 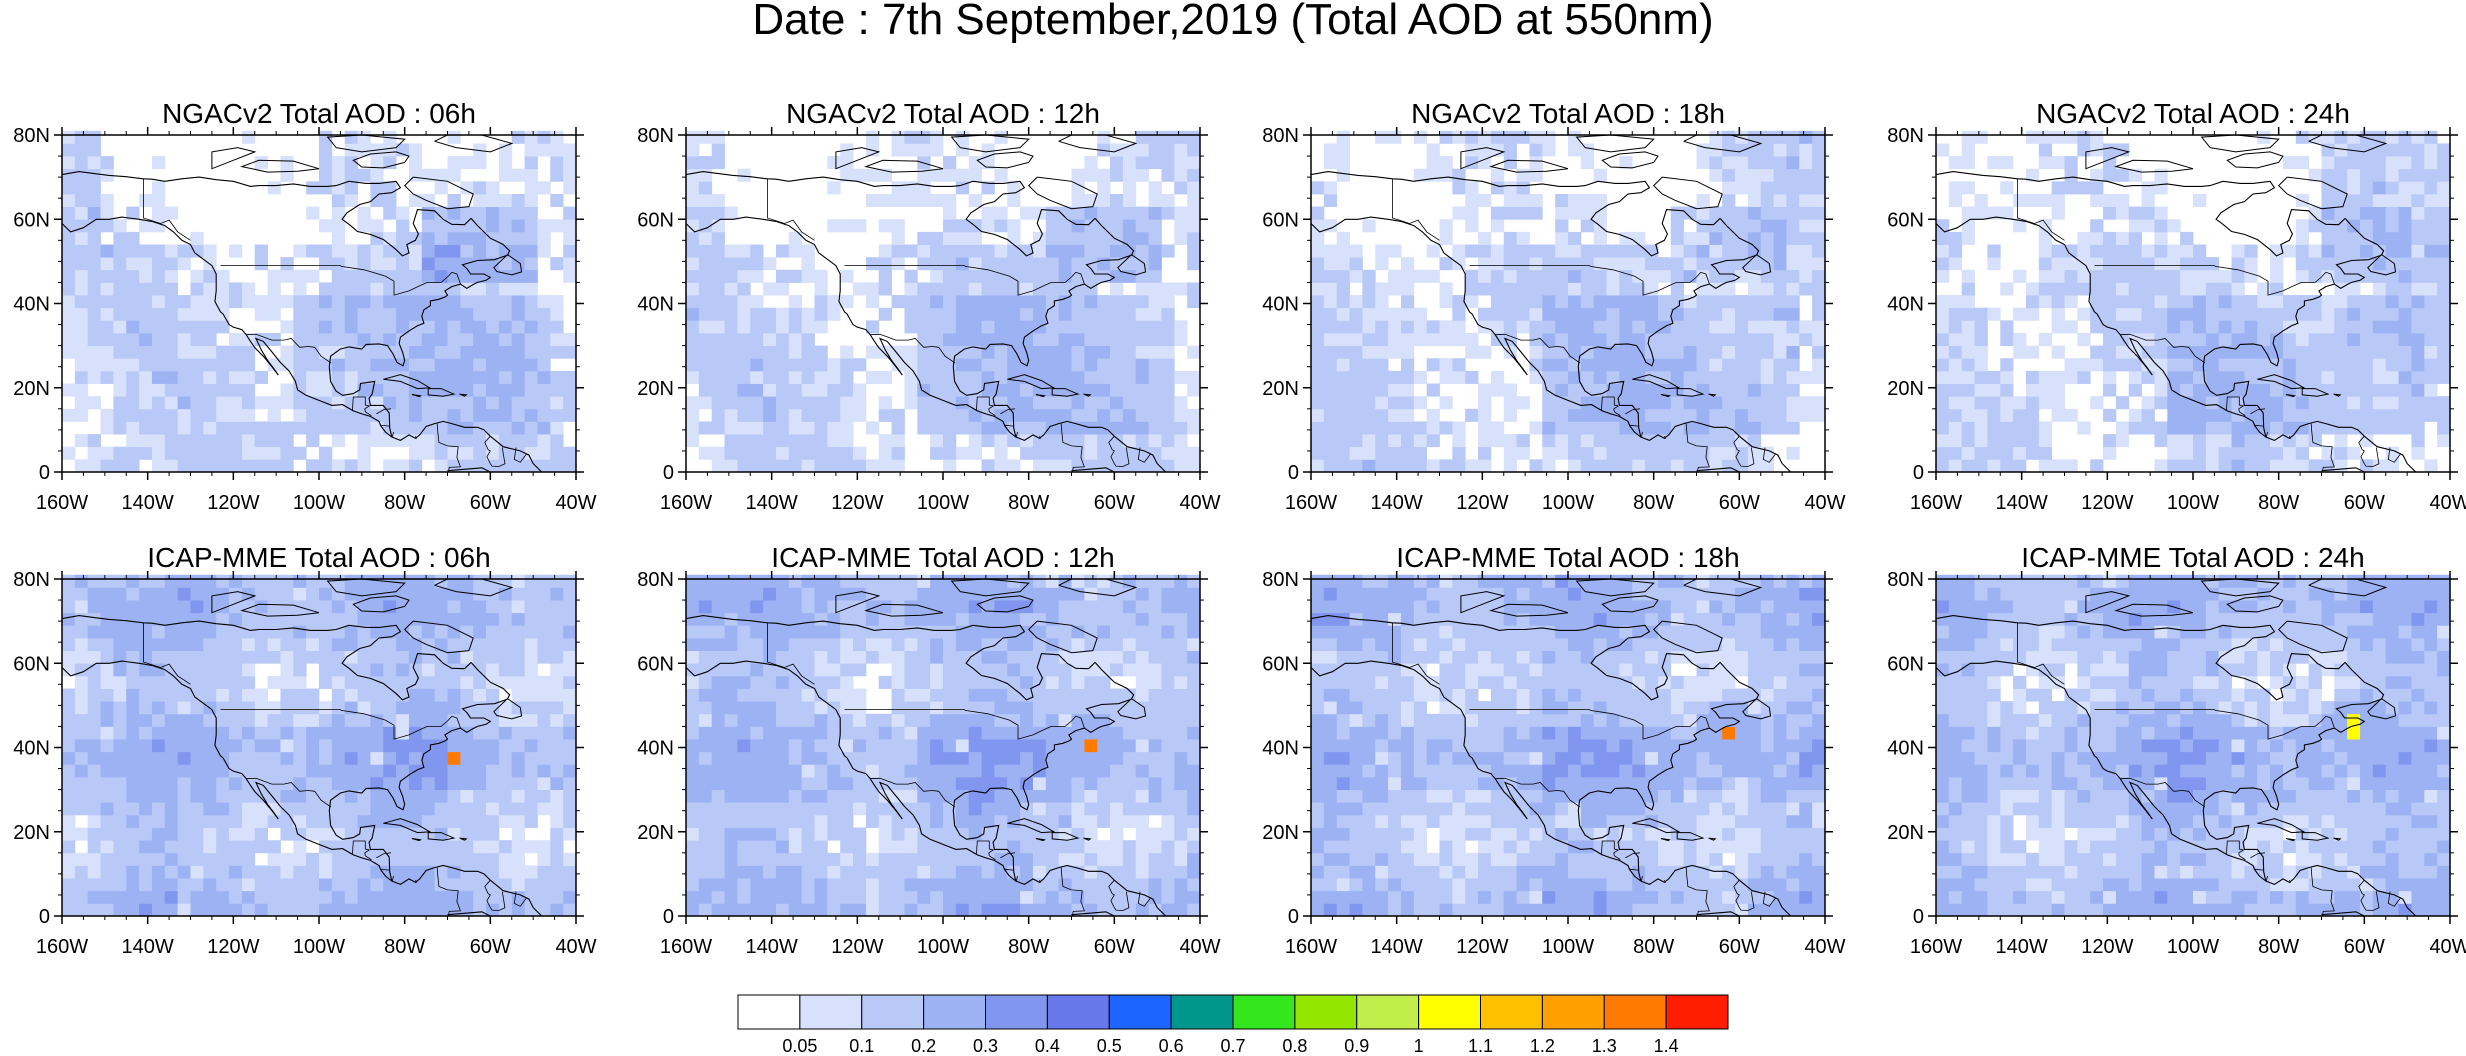 What do you see at coordinates (2447, 503) in the screenshot?
I see `lon-tick-label: 40W` at bounding box center [2447, 503].